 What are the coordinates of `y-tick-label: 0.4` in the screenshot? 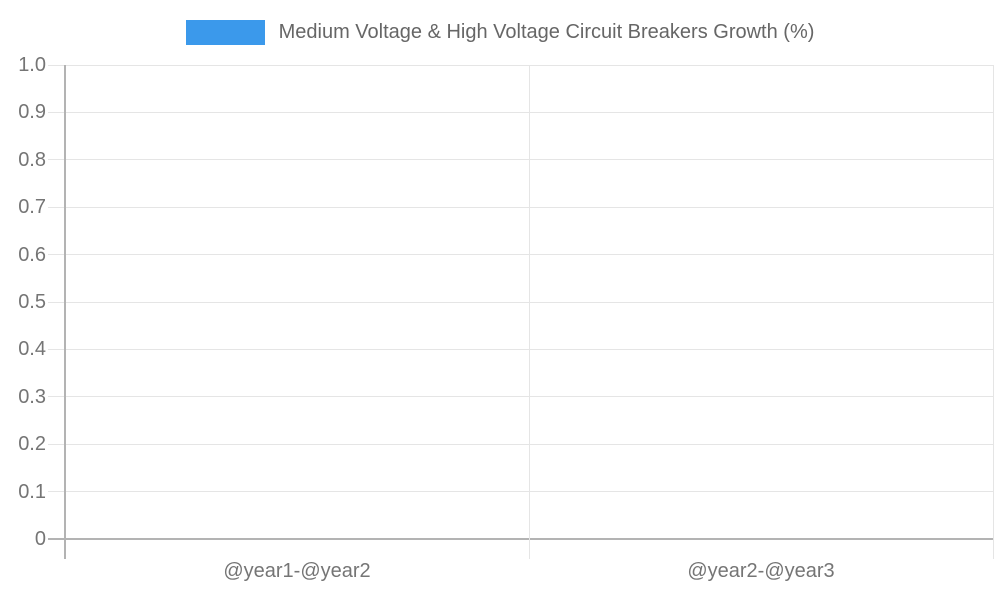 It's located at (32, 349).